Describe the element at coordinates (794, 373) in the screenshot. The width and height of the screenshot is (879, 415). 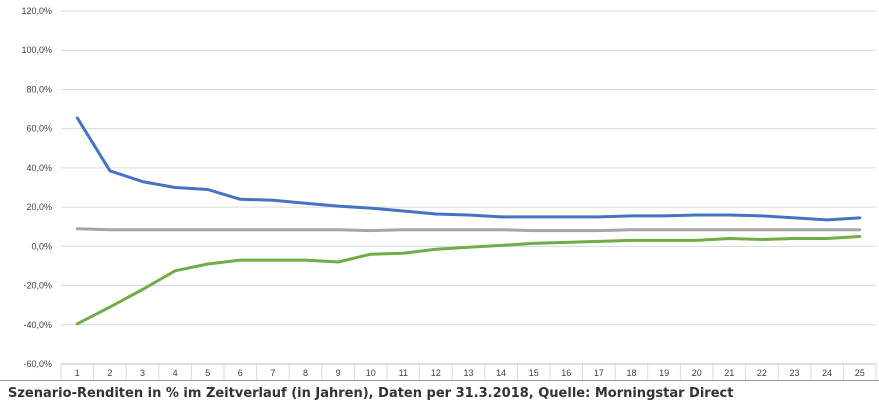
I see `x-tick-label: 23` at that location.